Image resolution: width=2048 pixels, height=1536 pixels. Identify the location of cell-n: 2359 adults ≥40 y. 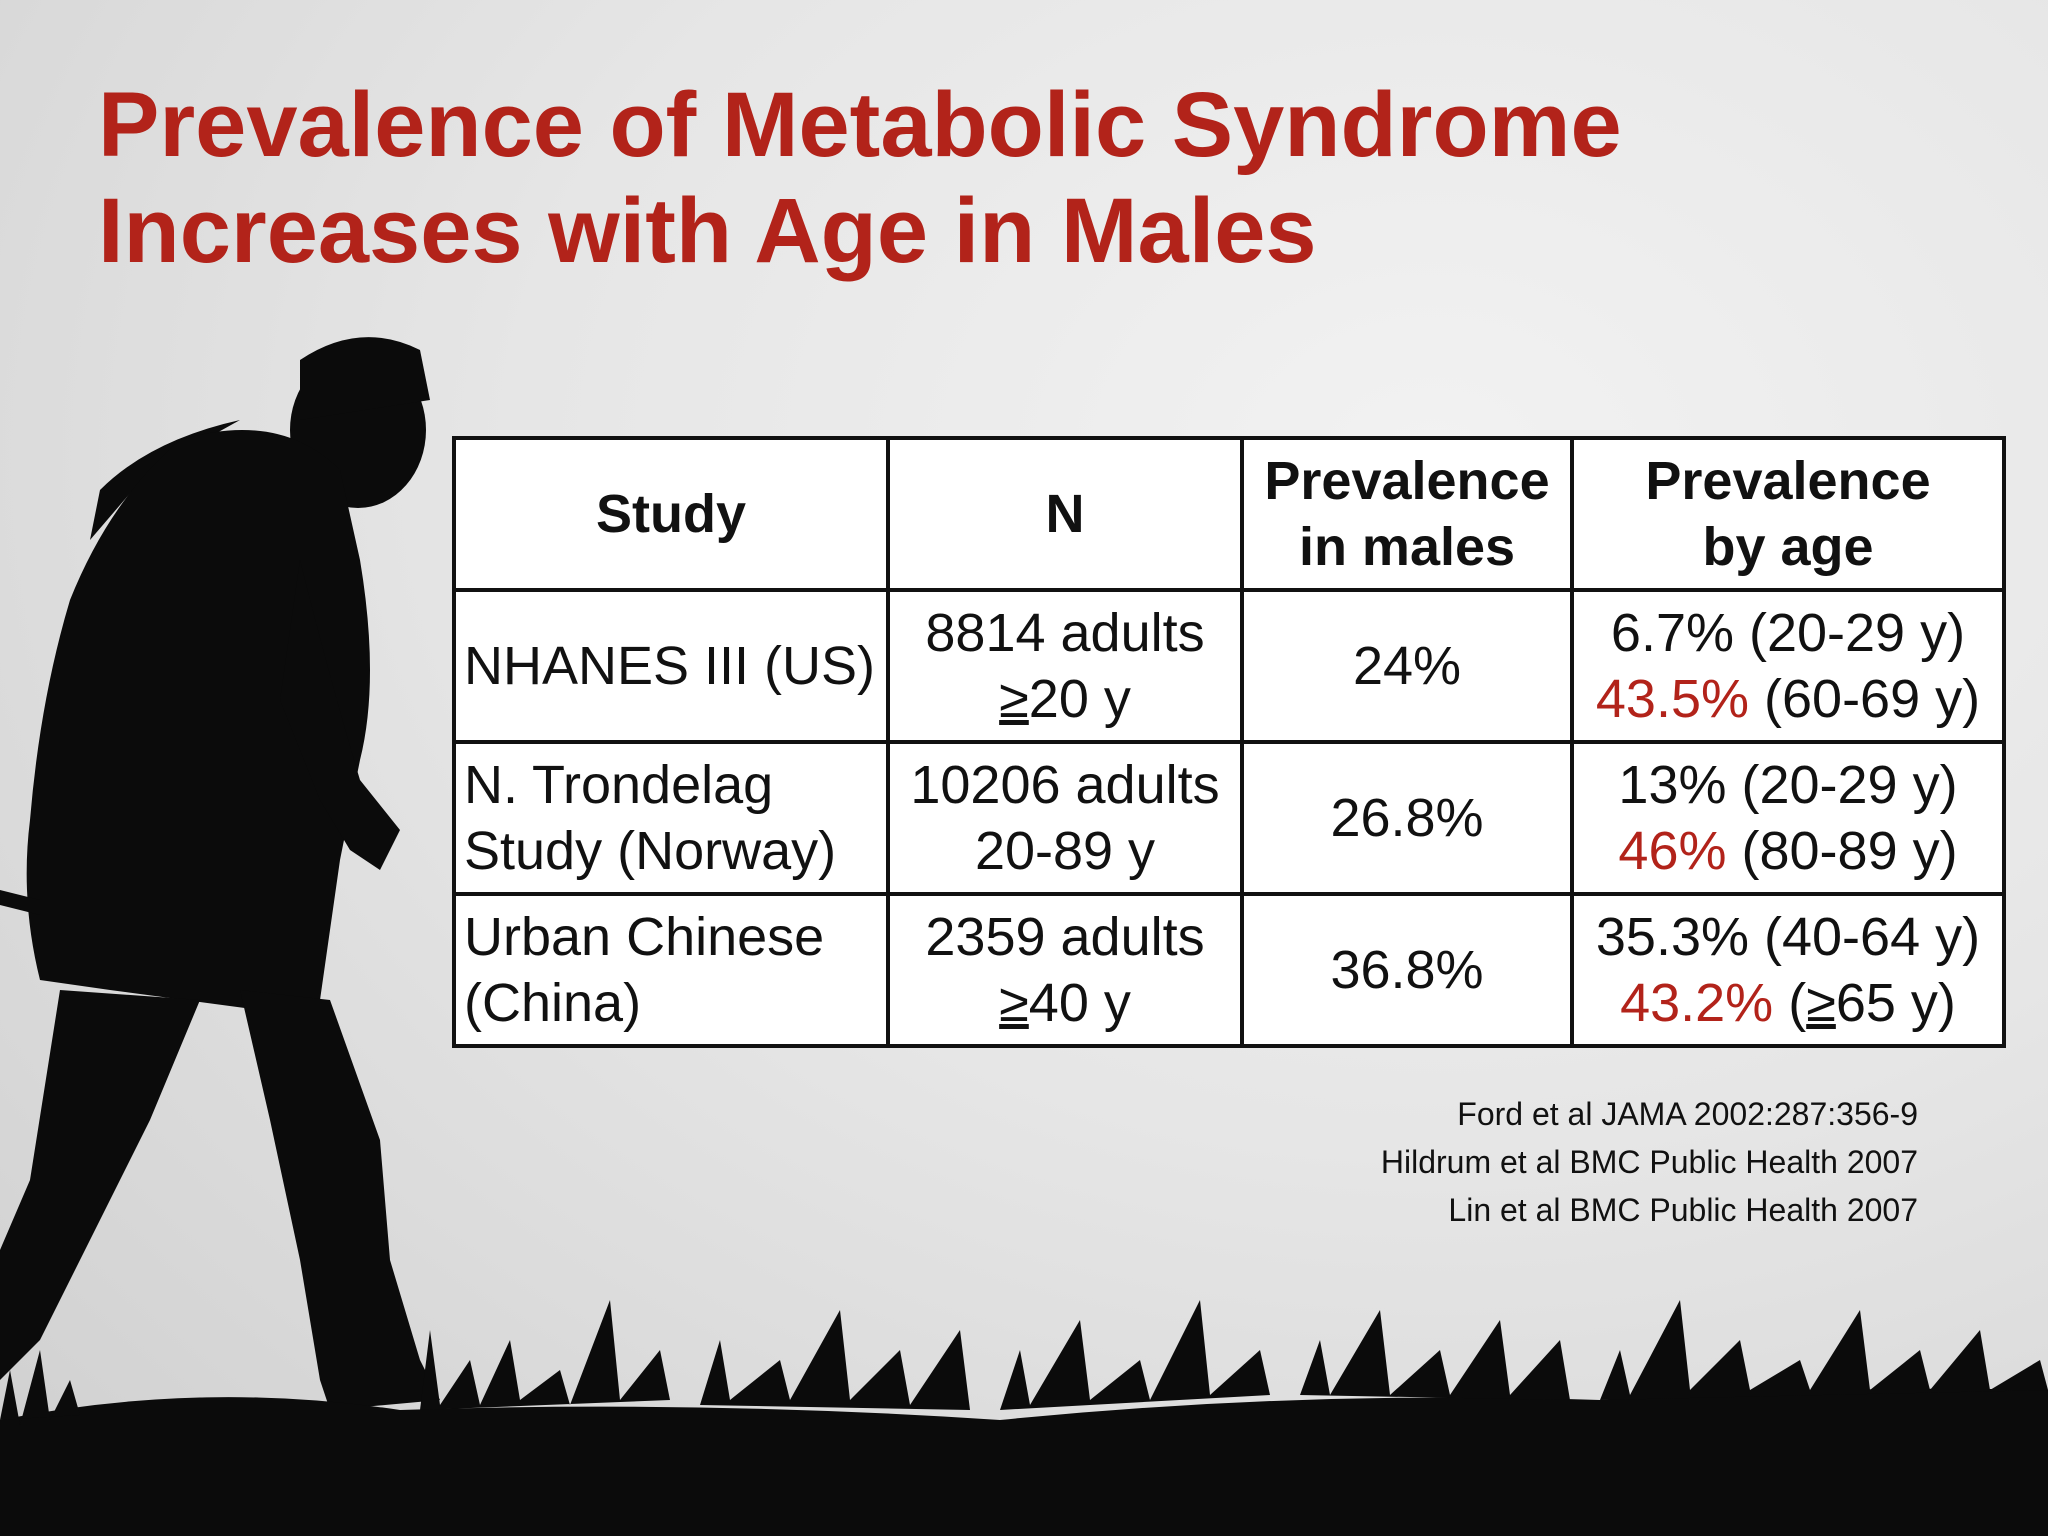
(1065, 970).